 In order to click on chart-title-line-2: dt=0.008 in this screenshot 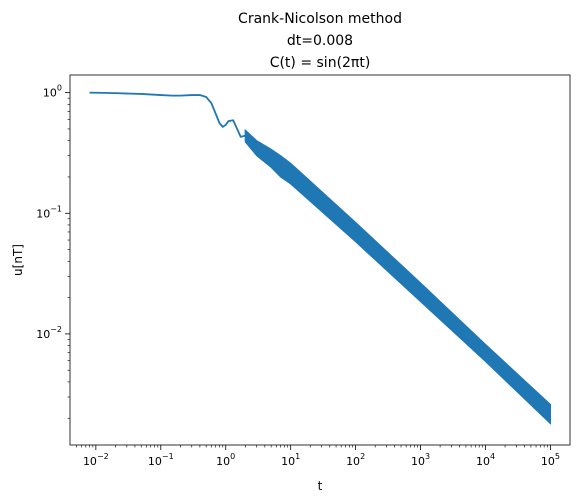, I will do `click(320, 41)`.